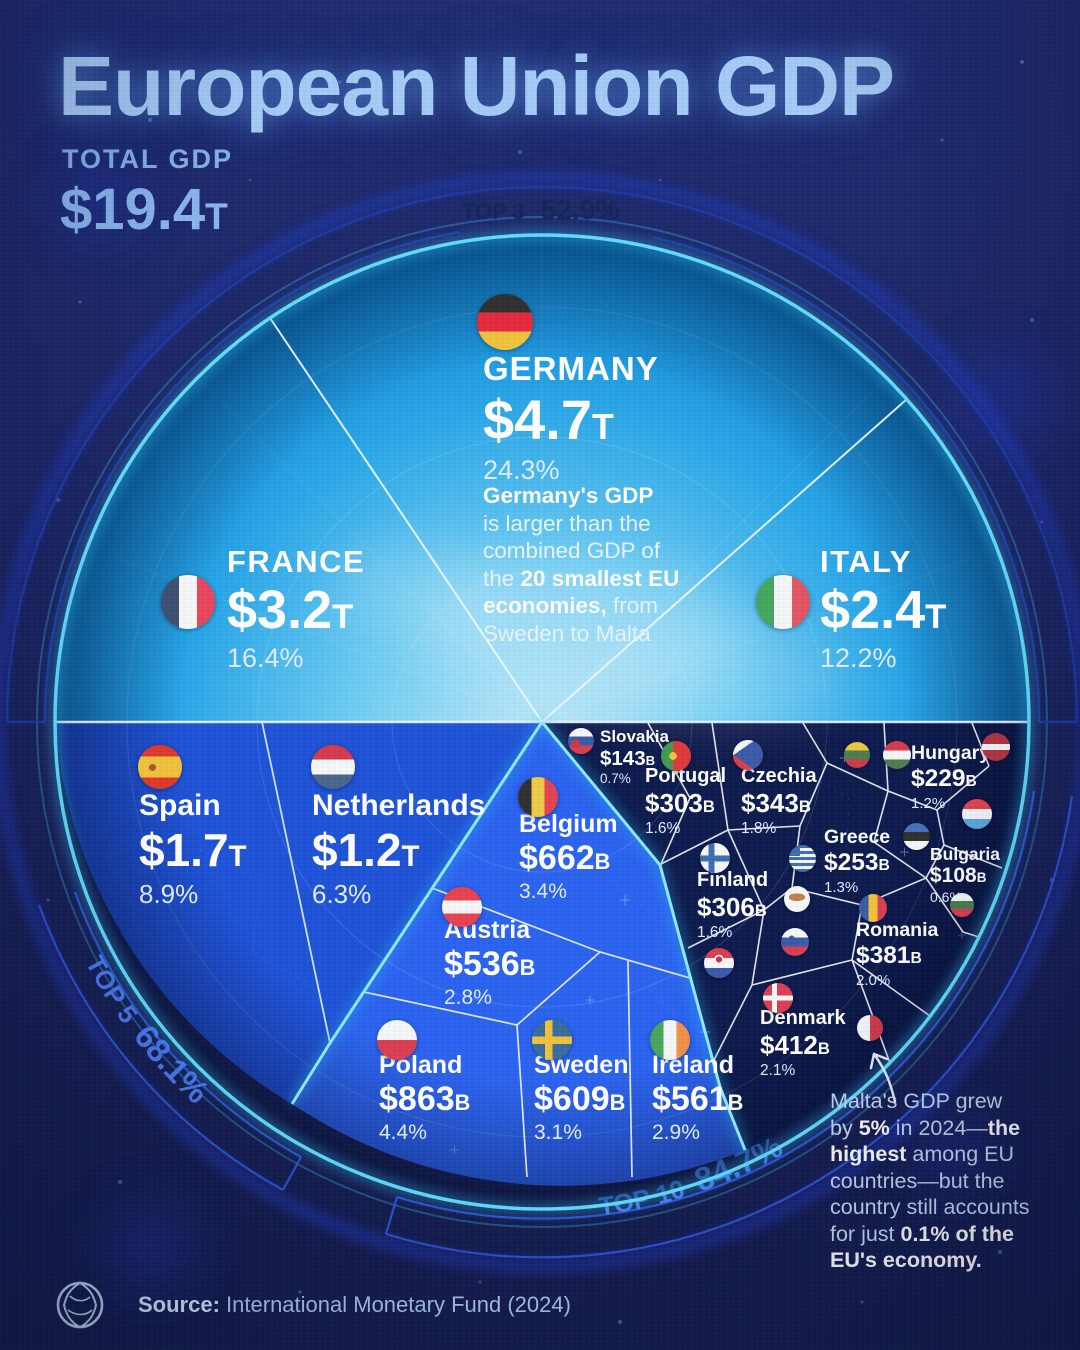 The height and width of the screenshot is (1350, 1080). What do you see at coordinates (462, 907) in the screenshot?
I see `austria-flag-icon` at bounding box center [462, 907].